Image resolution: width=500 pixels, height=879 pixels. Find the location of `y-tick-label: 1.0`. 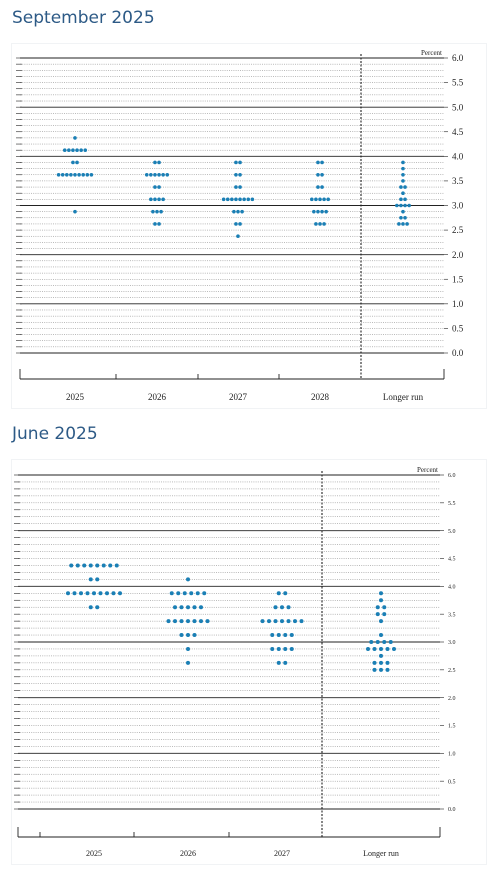

y-tick-label: 1.0 is located at coordinates (458, 304).